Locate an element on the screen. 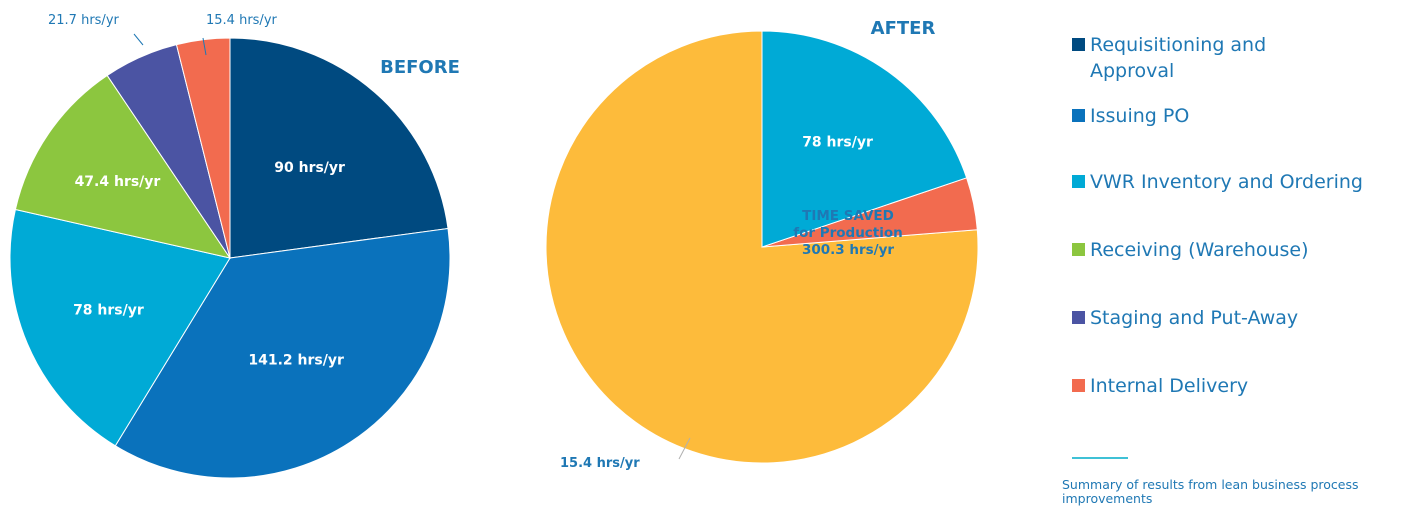 The image size is (1405, 512). legend-item-vwr-inventory: VWR Inventory and Ordering is located at coordinates (1238, 182).